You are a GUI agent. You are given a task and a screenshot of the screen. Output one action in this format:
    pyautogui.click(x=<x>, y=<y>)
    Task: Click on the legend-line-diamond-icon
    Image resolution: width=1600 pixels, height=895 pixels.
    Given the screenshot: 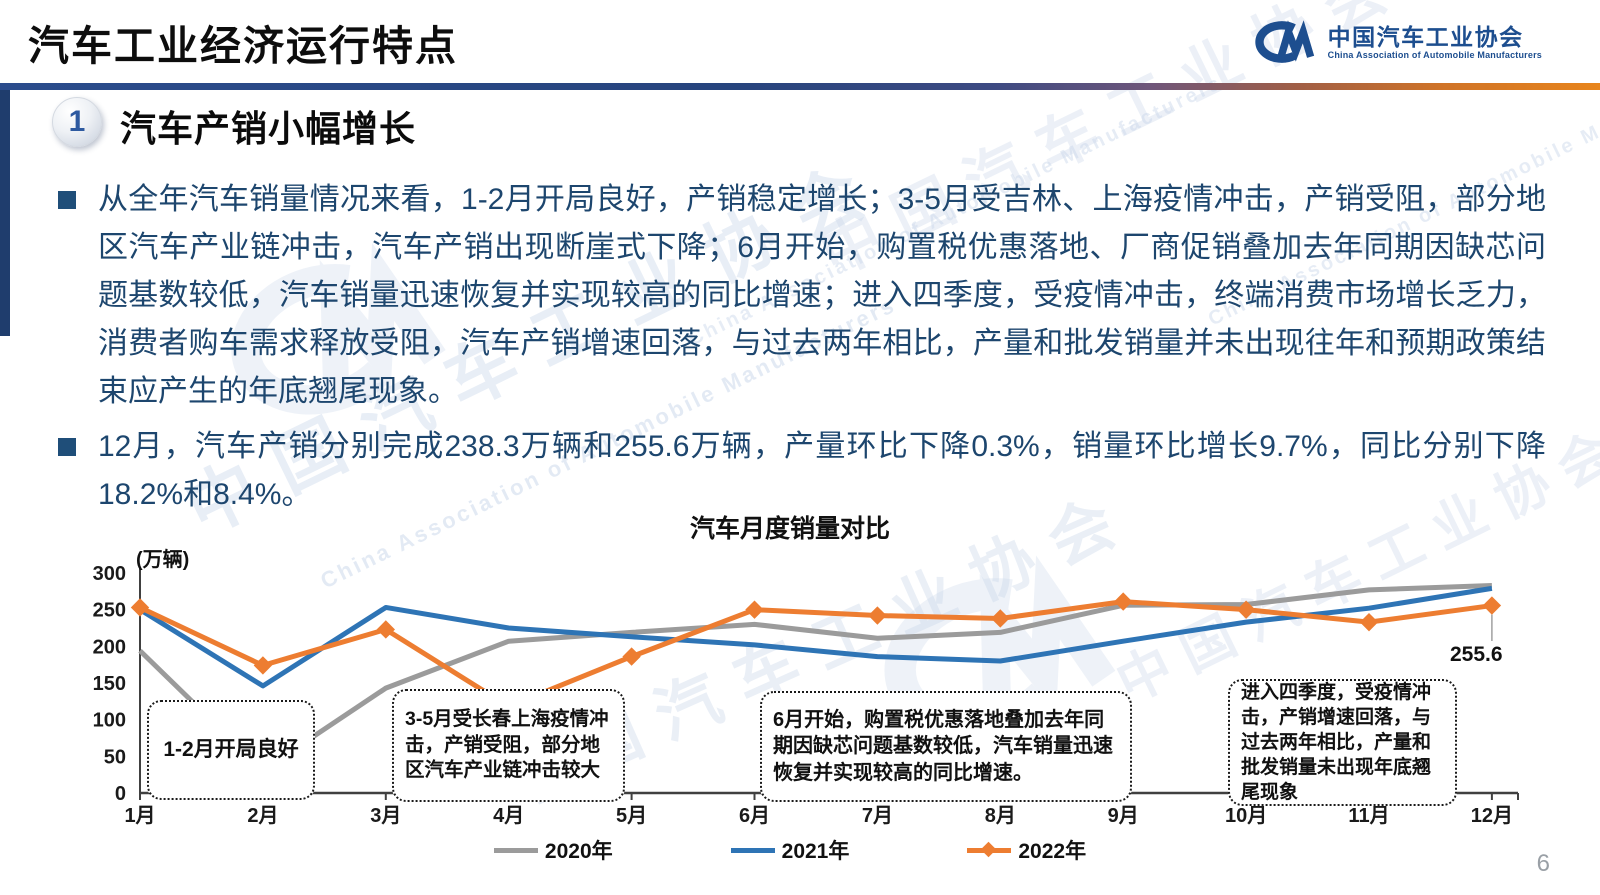 What is the action you would take?
    pyautogui.click(x=989, y=849)
    